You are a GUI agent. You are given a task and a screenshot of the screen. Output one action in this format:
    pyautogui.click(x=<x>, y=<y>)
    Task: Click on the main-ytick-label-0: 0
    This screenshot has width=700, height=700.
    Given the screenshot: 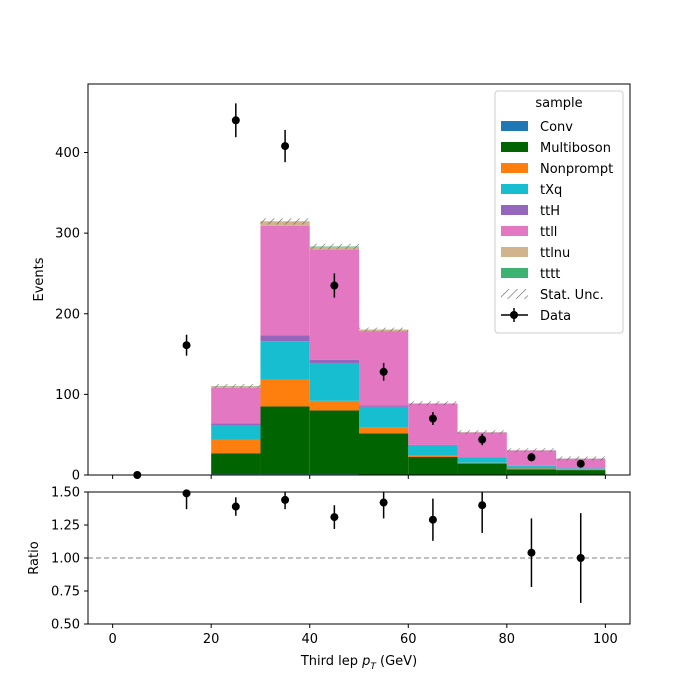 What is the action you would take?
    pyautogui.click(x=76, y=476)
    